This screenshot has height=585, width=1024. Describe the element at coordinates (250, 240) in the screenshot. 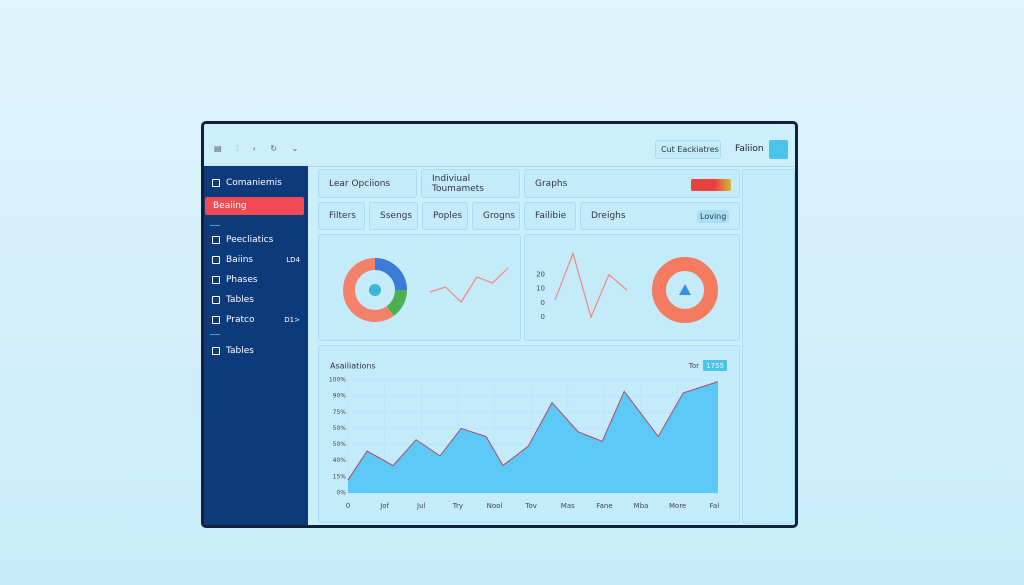

I see `sidebar-label: Peecliatics` at that location.